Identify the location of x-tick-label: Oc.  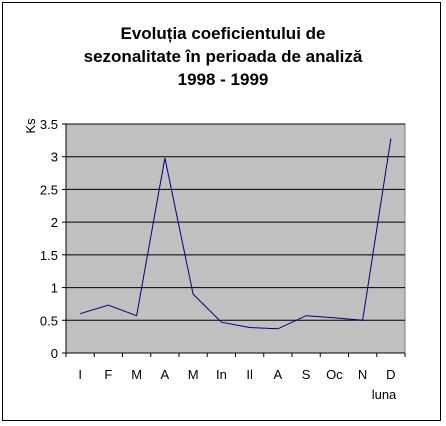
(334, 374).